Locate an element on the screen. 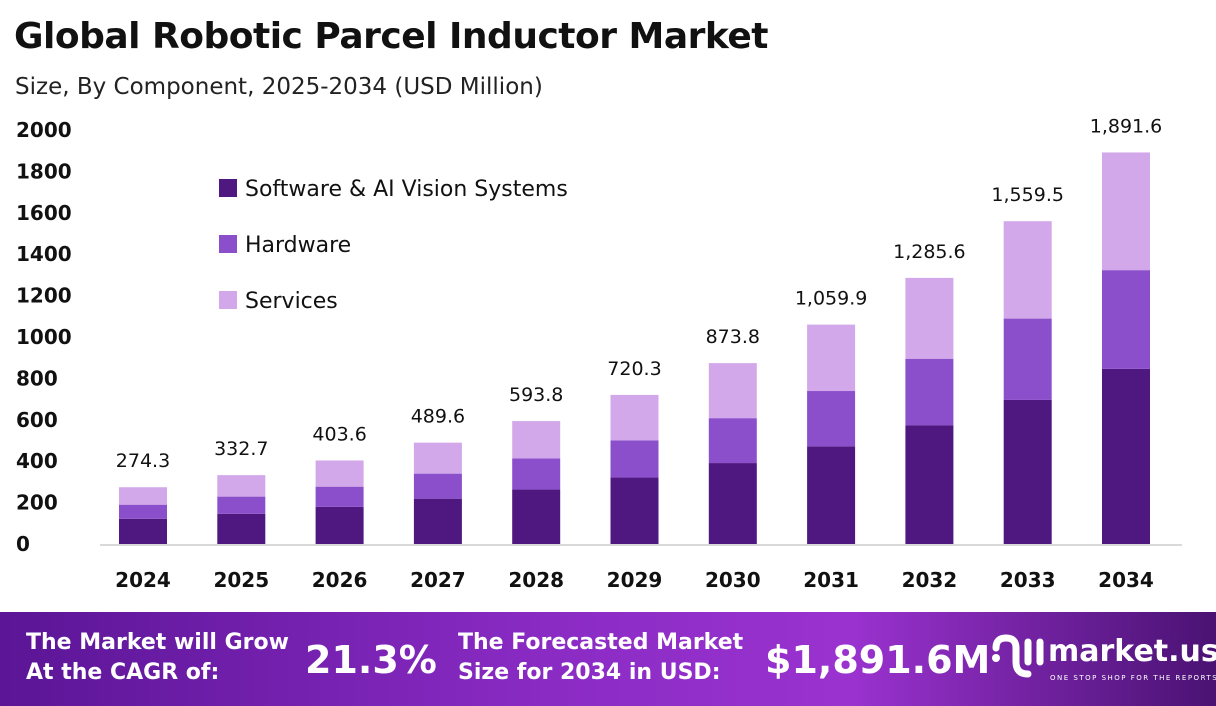  x-tick-label: 2034 is located at coordinates (1126, 580).